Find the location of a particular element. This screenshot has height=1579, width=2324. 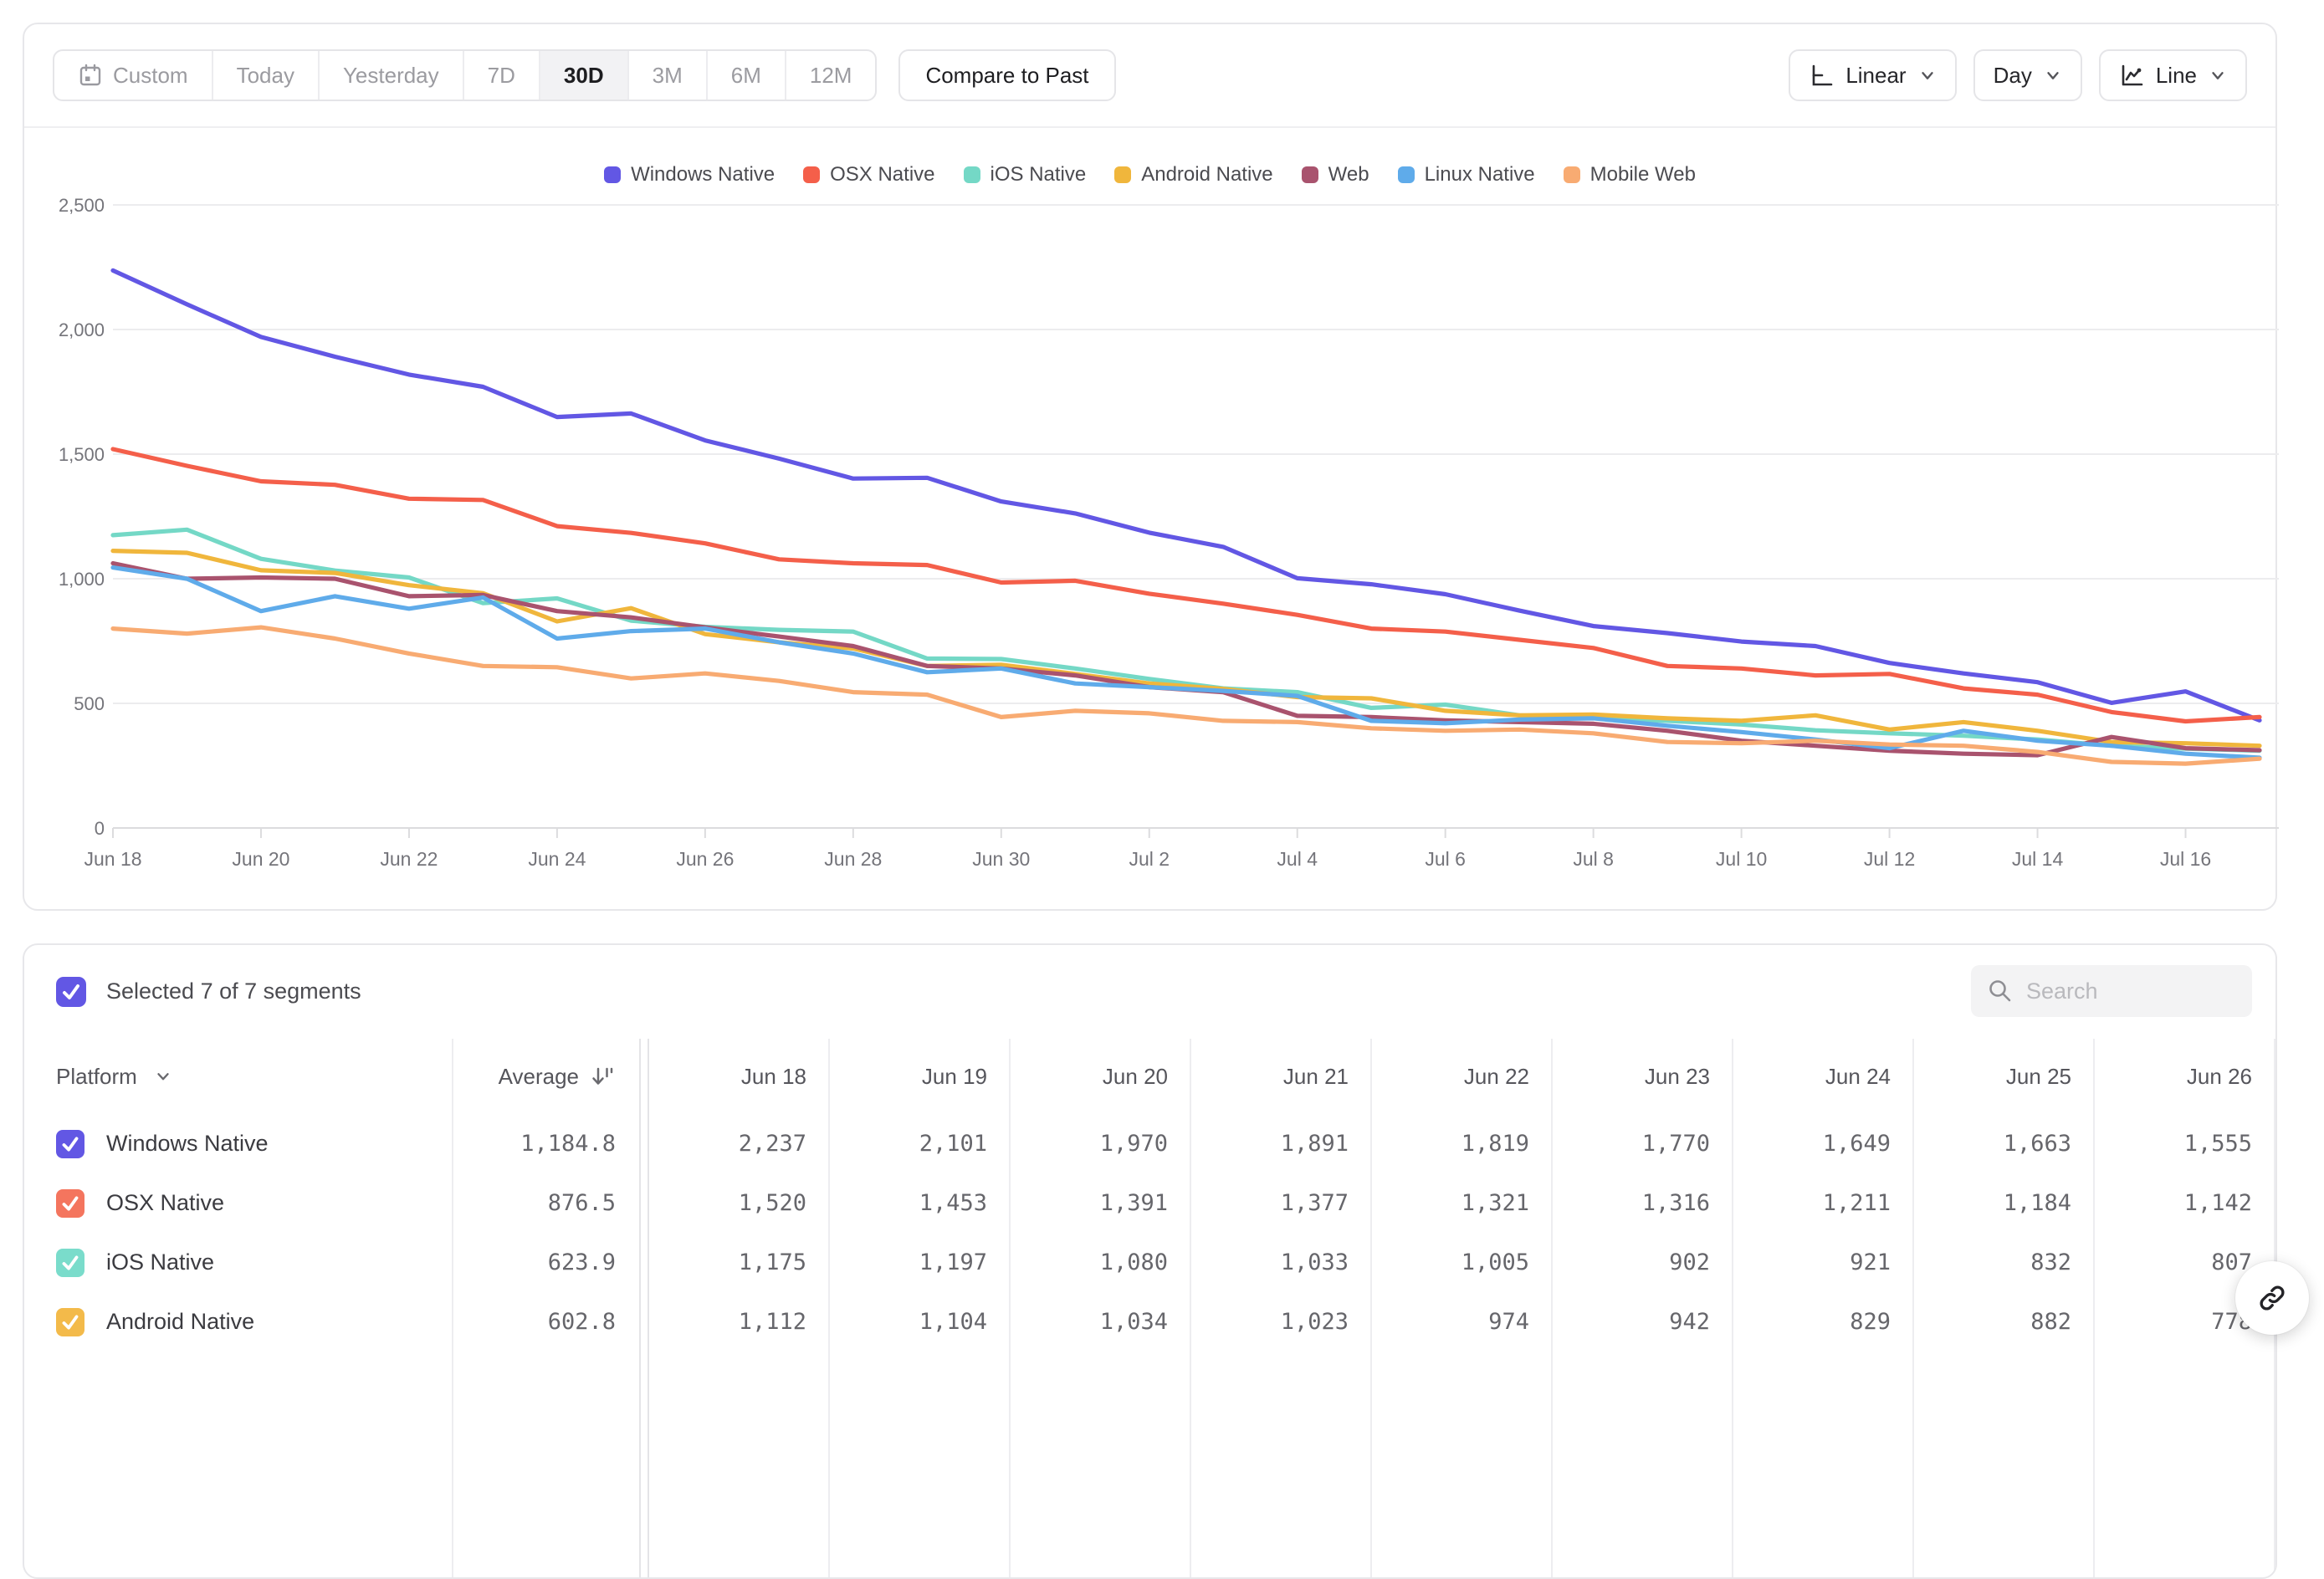

range-option-yesterday: Yesterday is located at coordinates (390, 75).